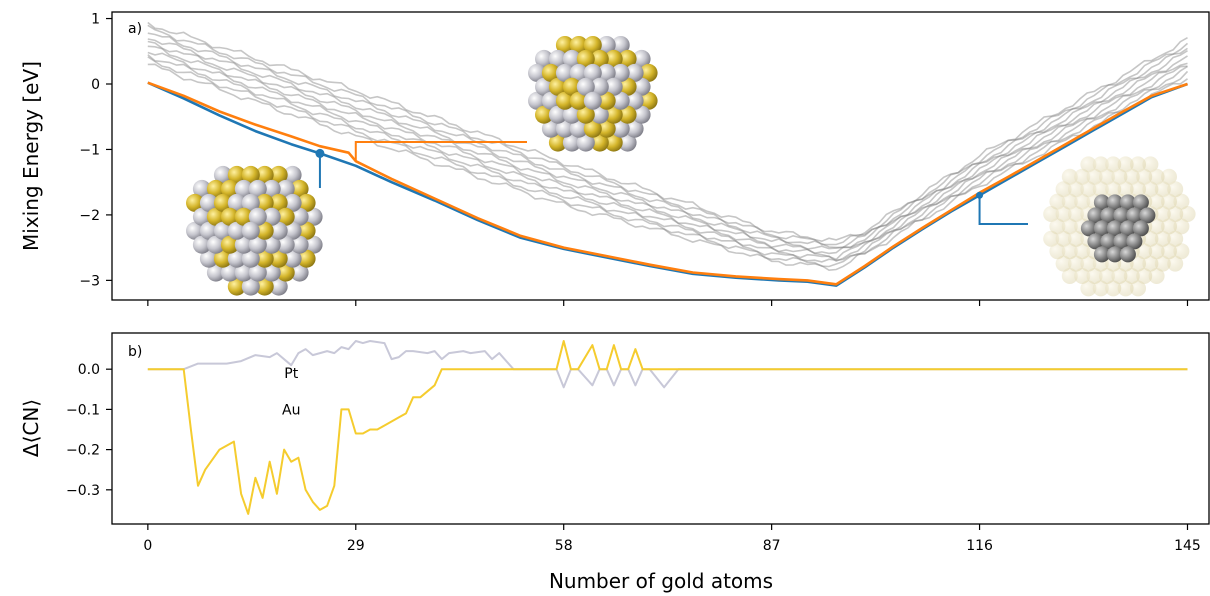 The image size is (1210, 596). Describe the element at coordinates (661, 581) in the screenshot. I see `x-axis-label: Number of gold atoms` at that location.